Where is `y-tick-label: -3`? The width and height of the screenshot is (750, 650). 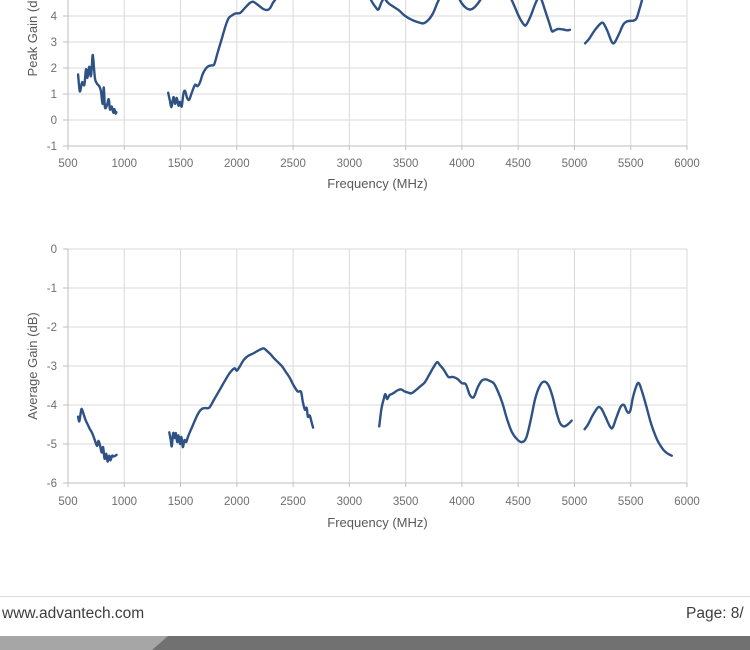
y-tick-label: -3 is located at coordinates (52, 367).